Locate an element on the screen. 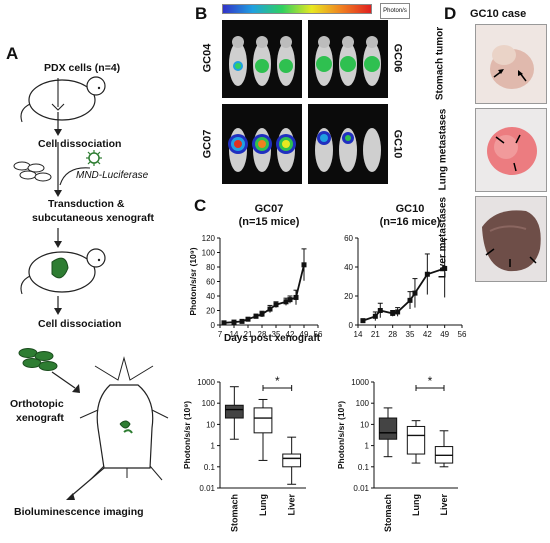 The height and width of the screenshot is (543, 550). xenograft-label: xenograft is located at coordinates (40, 418).